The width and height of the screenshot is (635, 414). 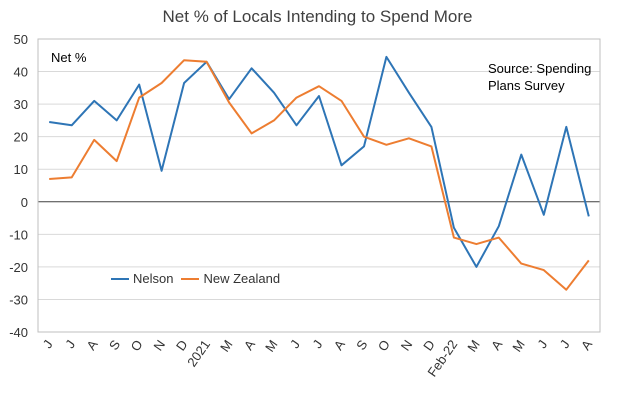 I want to click on legend-swatch-new-zealand, so click(x=190, y=278).